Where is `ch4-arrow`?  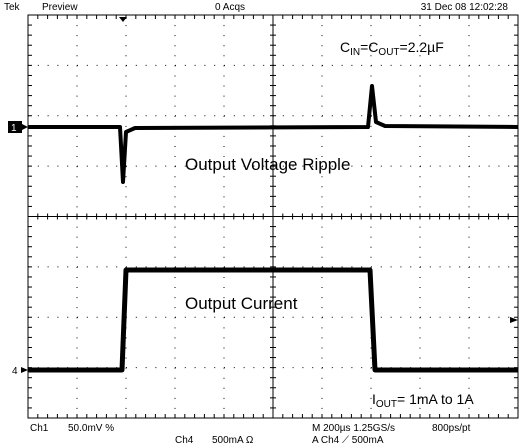
ch4-arrow is located at coordinates (24, 370).